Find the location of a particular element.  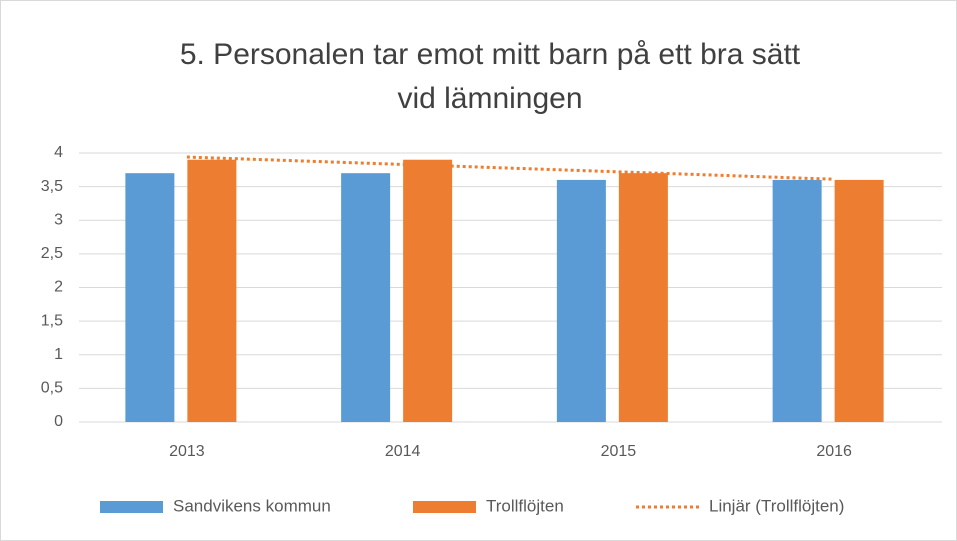

y-tick-label: 1 is located at coordinates (58, 354).